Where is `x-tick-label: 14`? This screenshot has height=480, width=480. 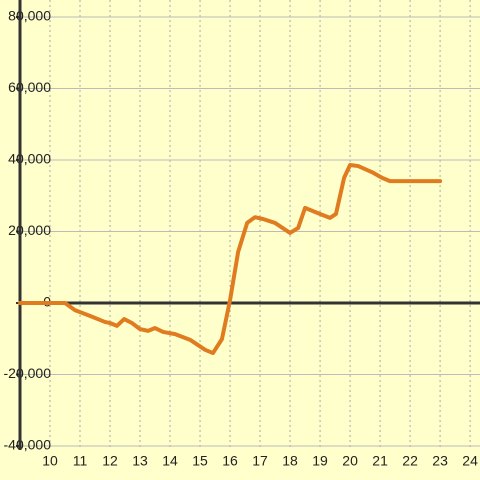 x-tick-label: 14 is located at coordinates (170, 461).